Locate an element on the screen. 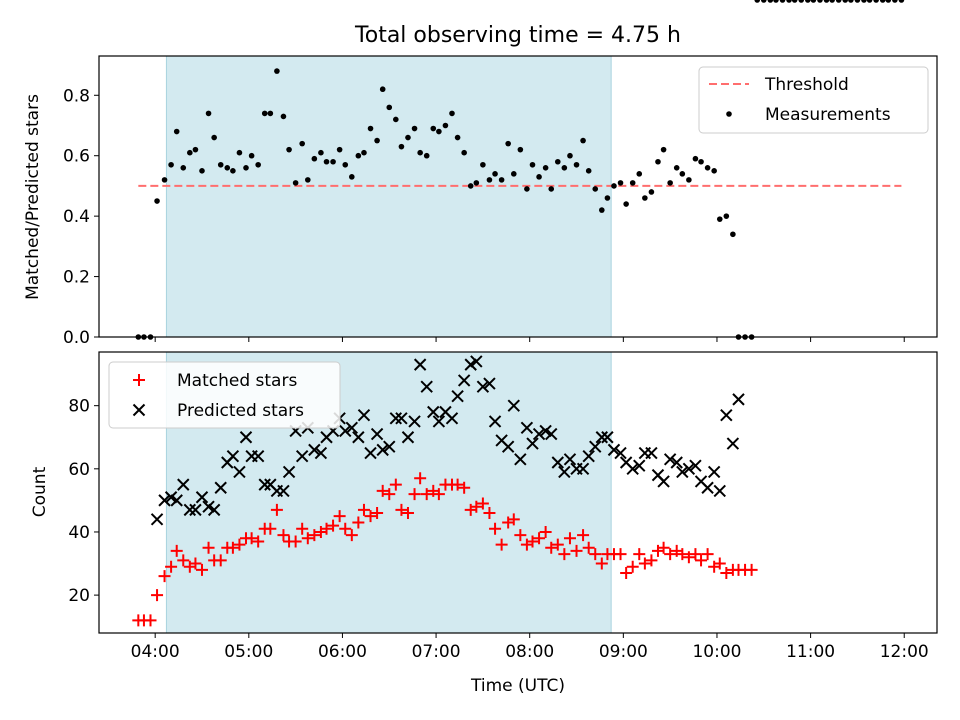 The width and height of the screenshot is (960, 720). legend-matched-swatch is located at coordinates (139, 380).